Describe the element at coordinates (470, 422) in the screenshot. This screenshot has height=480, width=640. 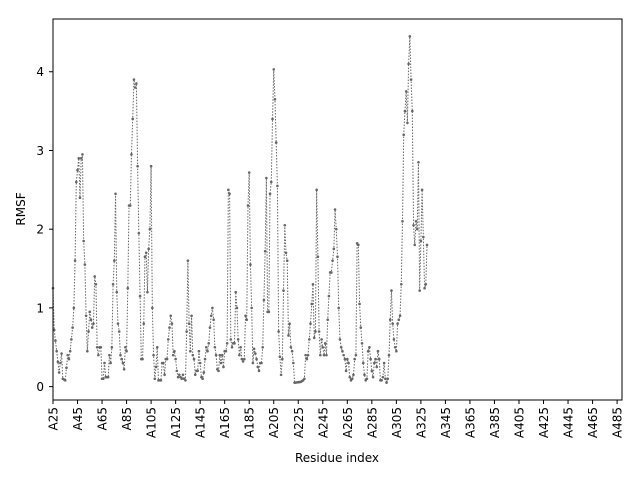
I see `x-tick-label: A365` at that location.